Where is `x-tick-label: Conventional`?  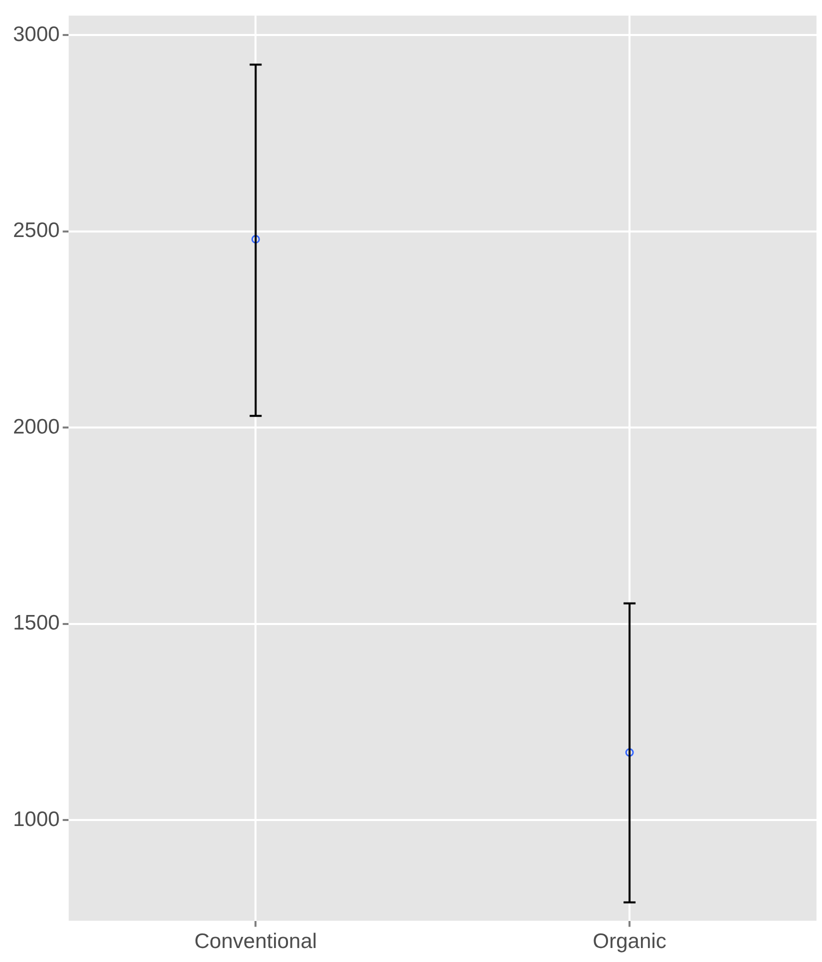
x-tick-label: Conventional is located at coordinates (255, 942).